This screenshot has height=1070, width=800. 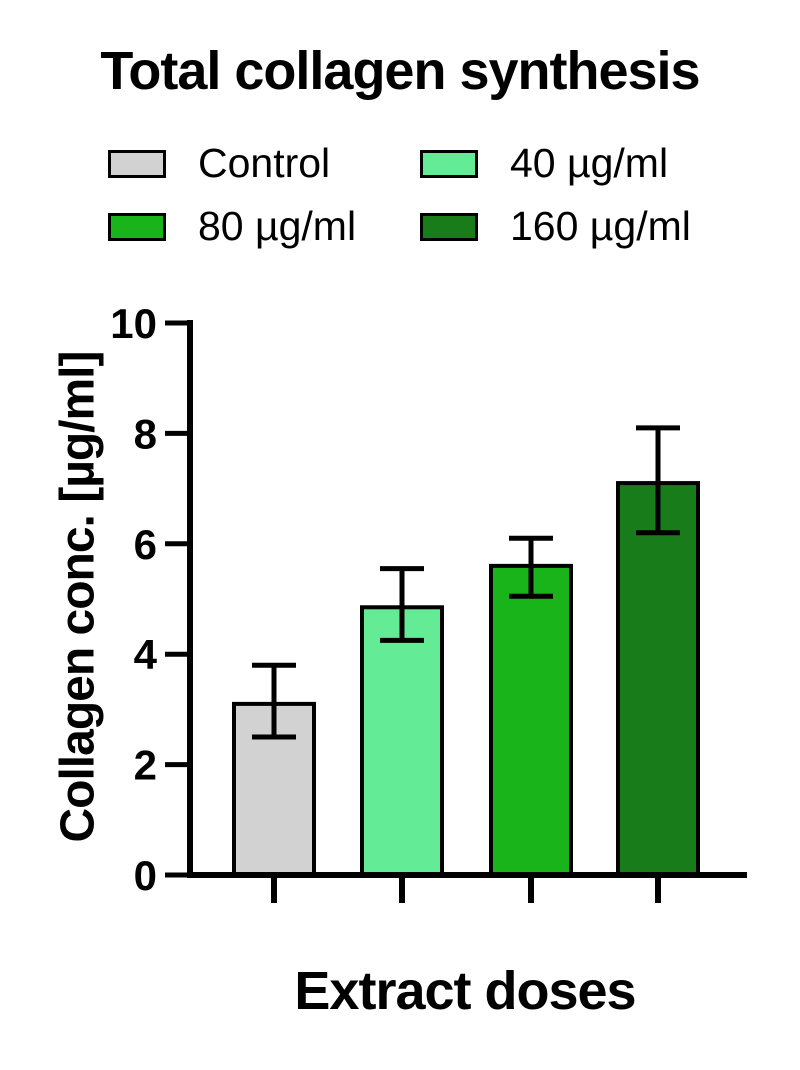 I want to click on legend-item: 160 µg/ml, so click(x=555, y=226).